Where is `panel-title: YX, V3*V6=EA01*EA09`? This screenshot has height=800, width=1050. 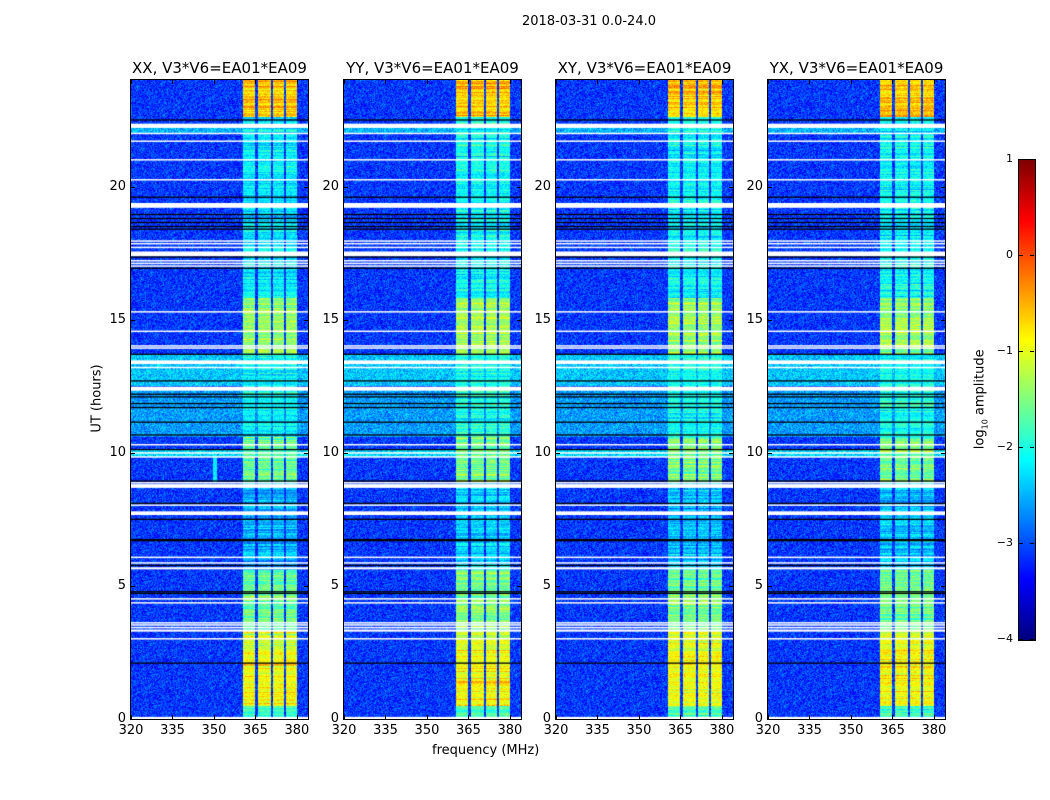 panel-title: YX, V3*V6=EA01*EA09 is located at coordinates (856, 68).